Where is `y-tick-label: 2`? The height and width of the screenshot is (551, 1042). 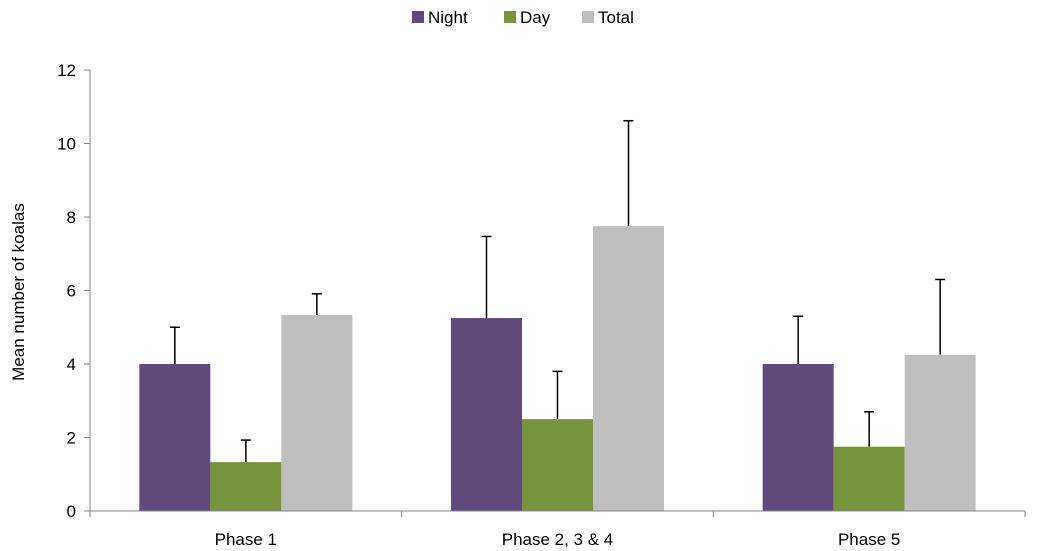
y-tick-label: 2 is located at coordinates (71, 438).